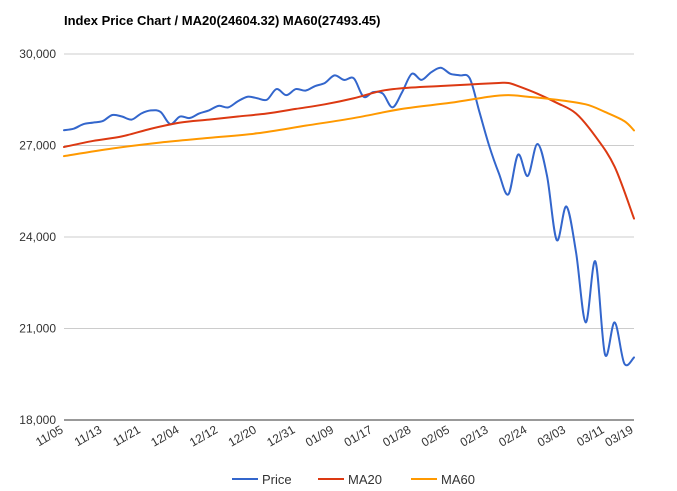 The image size is (677, 491). Describe the element at coordinates (242, 435) in the screenshot. I see `x-tick-label: 12/20` at that location.